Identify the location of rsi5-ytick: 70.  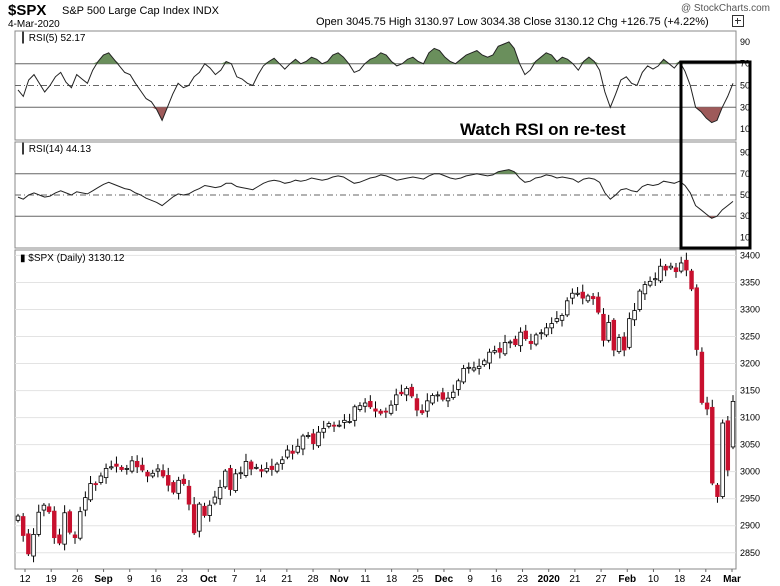
(745, 64).